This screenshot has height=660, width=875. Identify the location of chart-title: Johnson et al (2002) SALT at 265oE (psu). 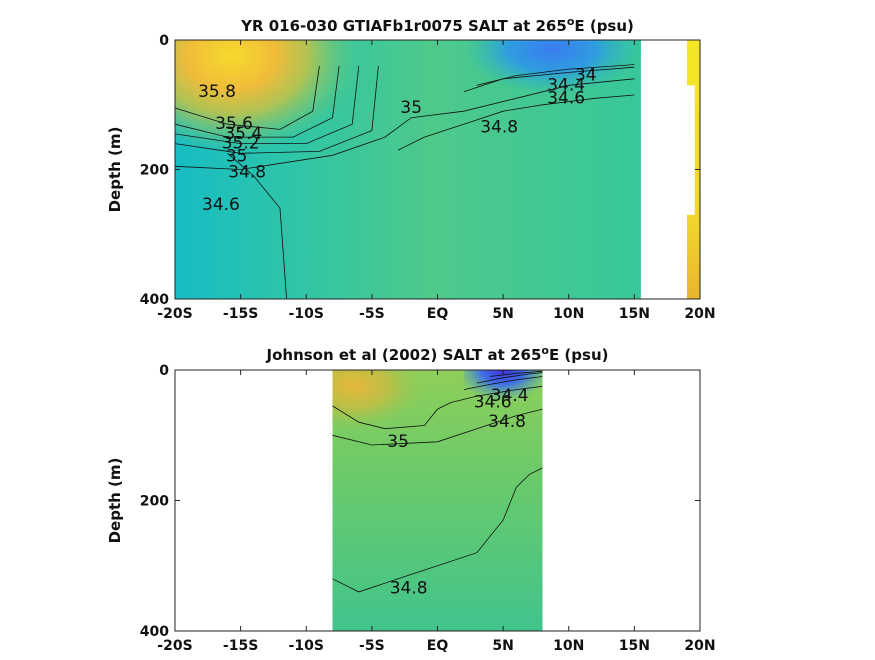
(437, 354).